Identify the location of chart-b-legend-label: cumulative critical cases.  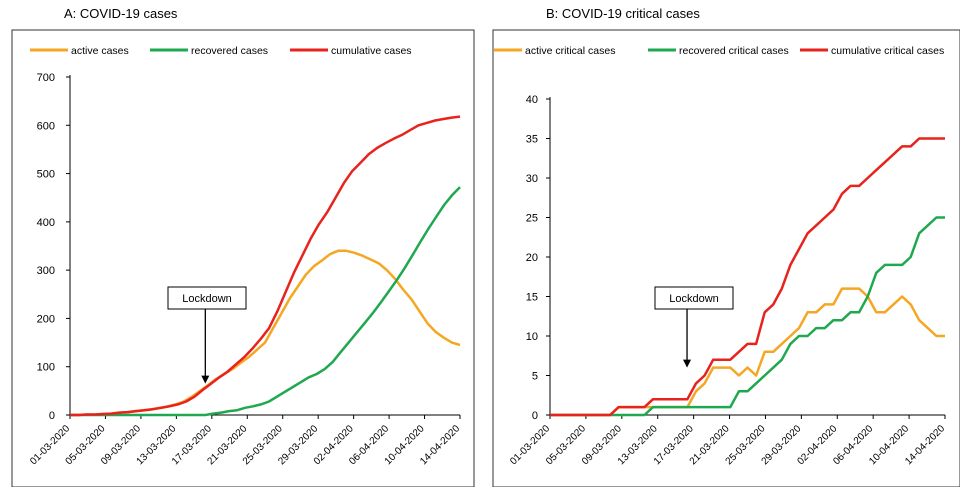
(887, 51).